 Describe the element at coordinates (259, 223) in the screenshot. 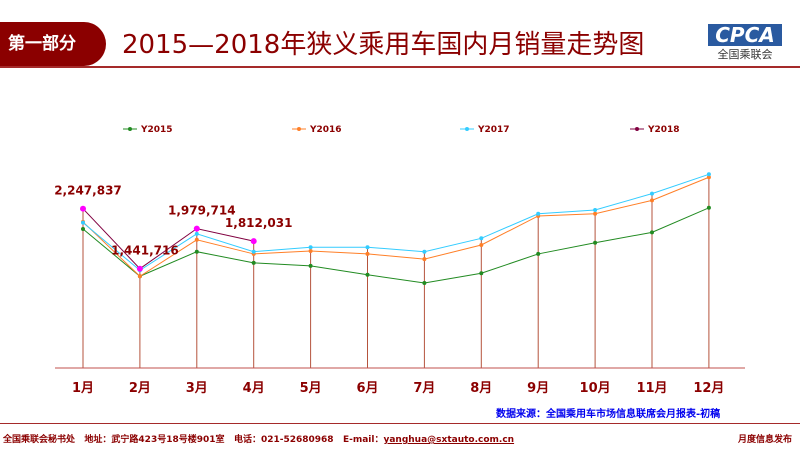

I see `data-label: 1,812,031` at that location.